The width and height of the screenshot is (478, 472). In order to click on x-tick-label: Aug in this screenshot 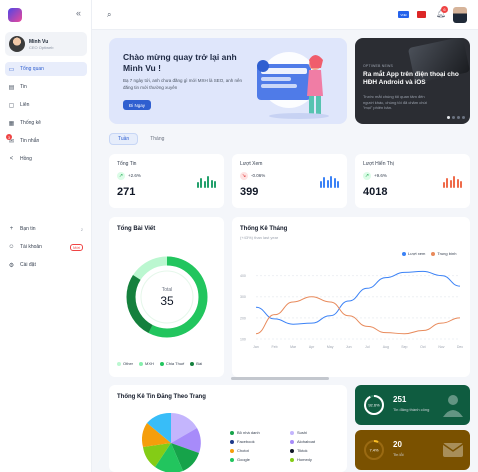, I will do `click(386, 347)`.